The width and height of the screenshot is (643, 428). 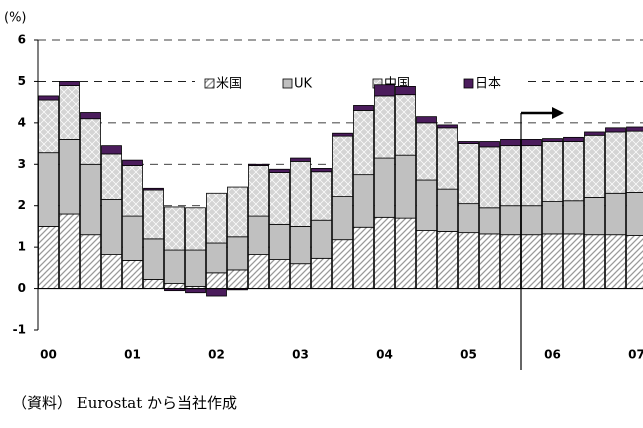 I want to click on x-tick-label: 06, so click(x=552, y=355).